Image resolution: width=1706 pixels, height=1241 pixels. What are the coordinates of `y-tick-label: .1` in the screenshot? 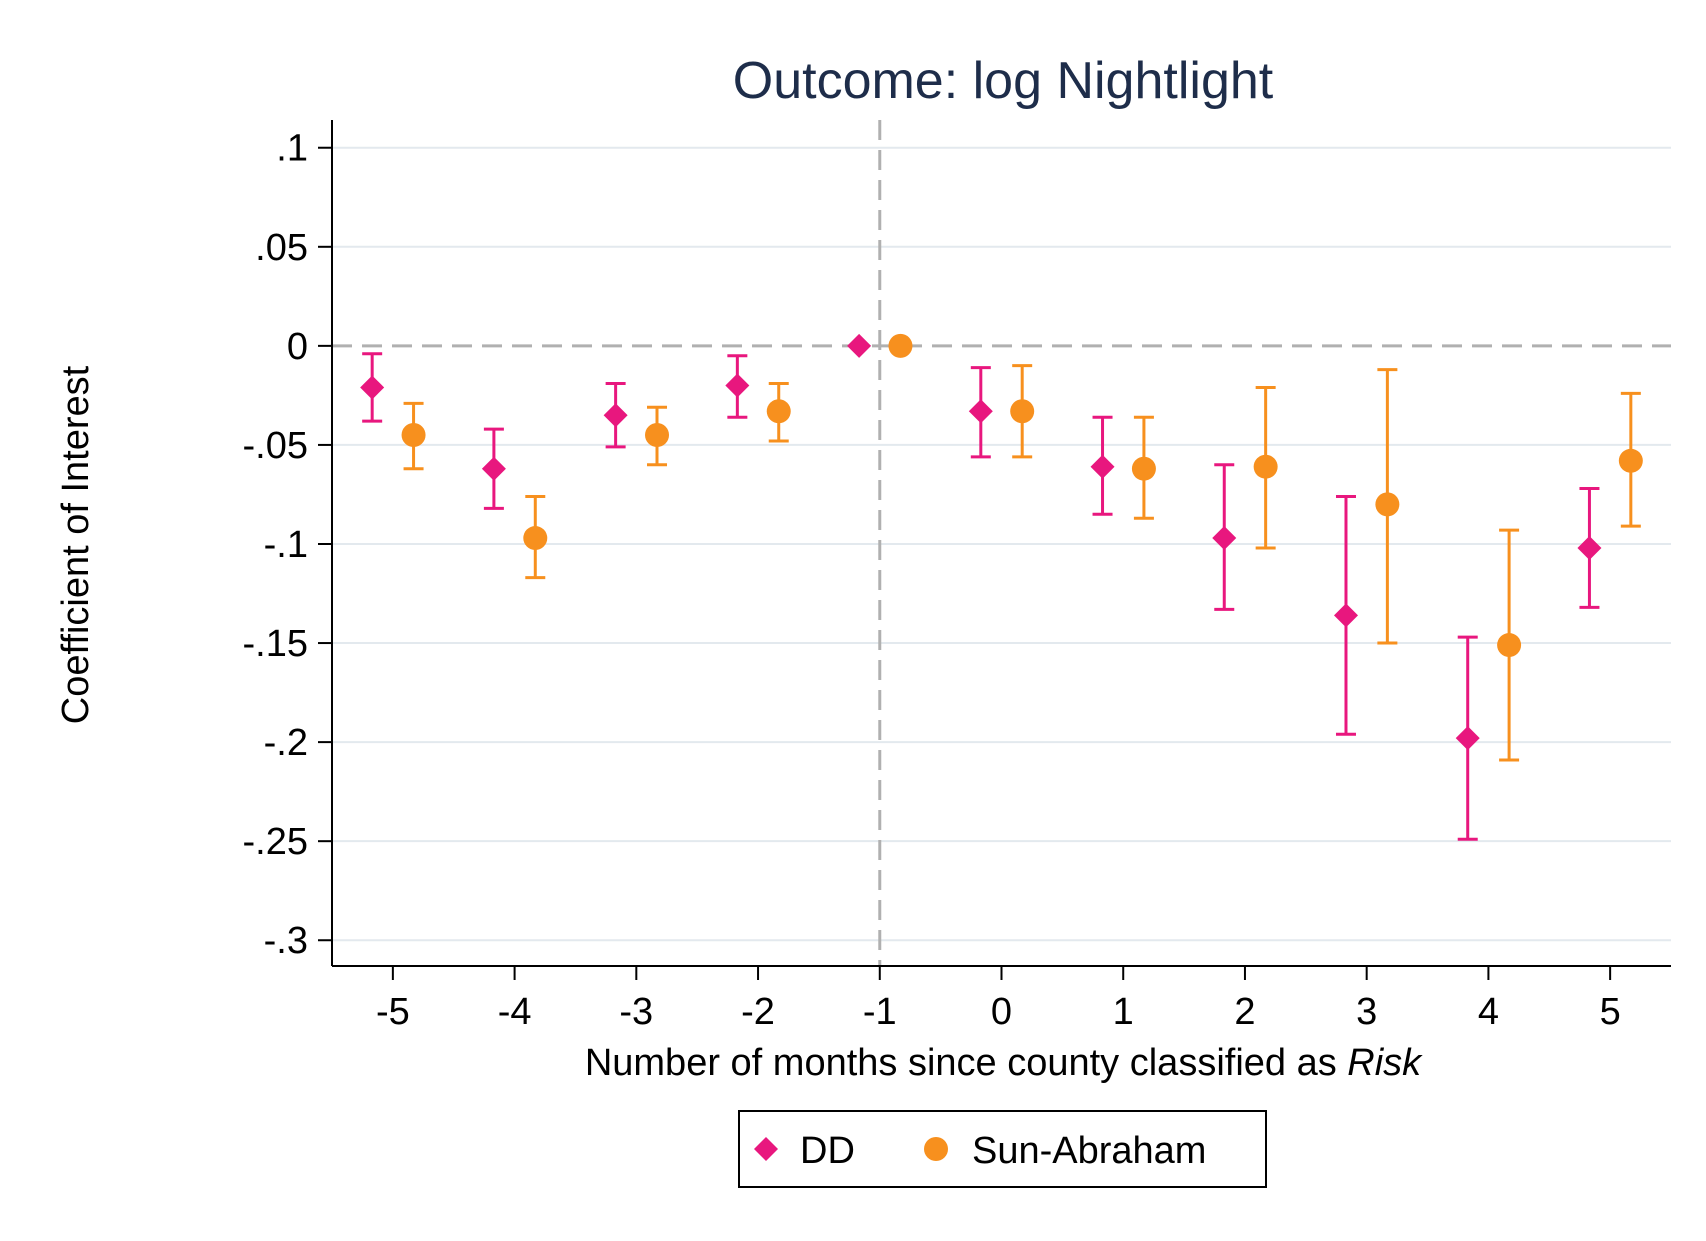 It's located at (292, 149).